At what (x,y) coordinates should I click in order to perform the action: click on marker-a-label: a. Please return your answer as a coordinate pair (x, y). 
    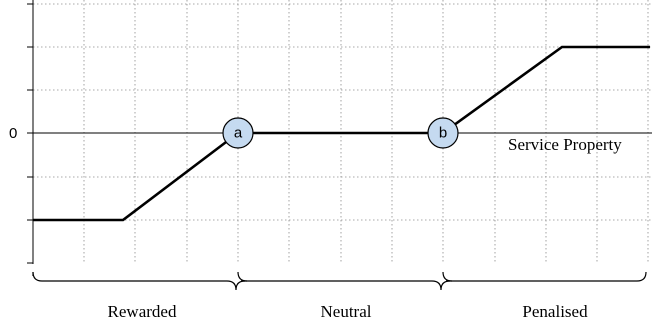
    Looking at the image, I should click on (238, 133).